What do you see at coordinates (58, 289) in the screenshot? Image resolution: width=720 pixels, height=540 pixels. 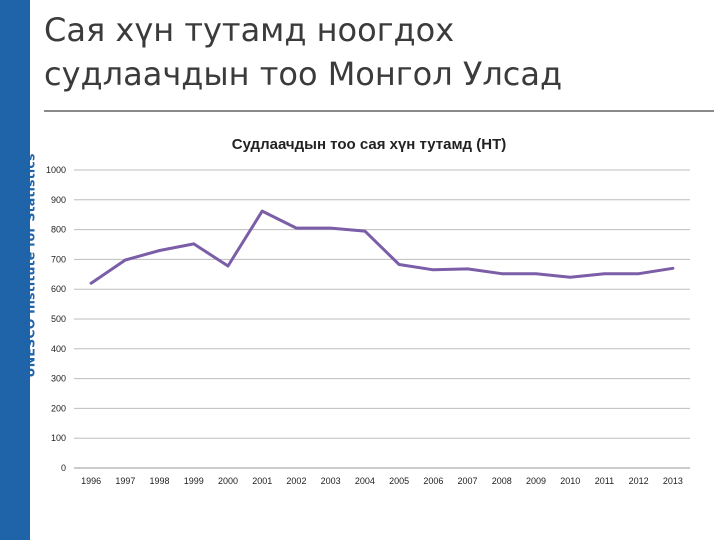 I see `y-tick-label: 600` at bounding box center [58, 289].